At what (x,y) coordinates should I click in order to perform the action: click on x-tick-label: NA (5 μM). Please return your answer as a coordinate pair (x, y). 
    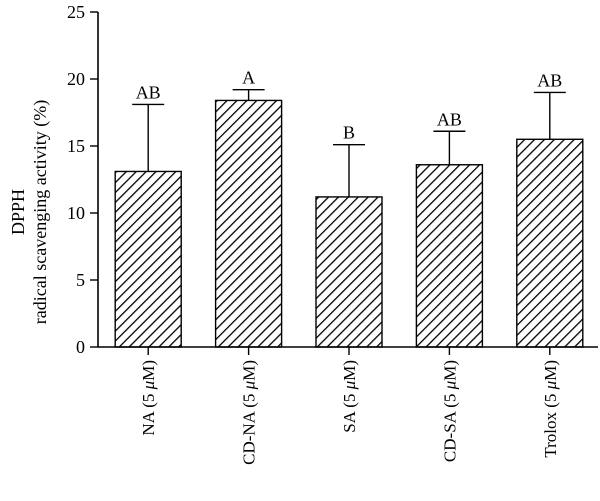
    Looking at the image, I should click on (148, 398).